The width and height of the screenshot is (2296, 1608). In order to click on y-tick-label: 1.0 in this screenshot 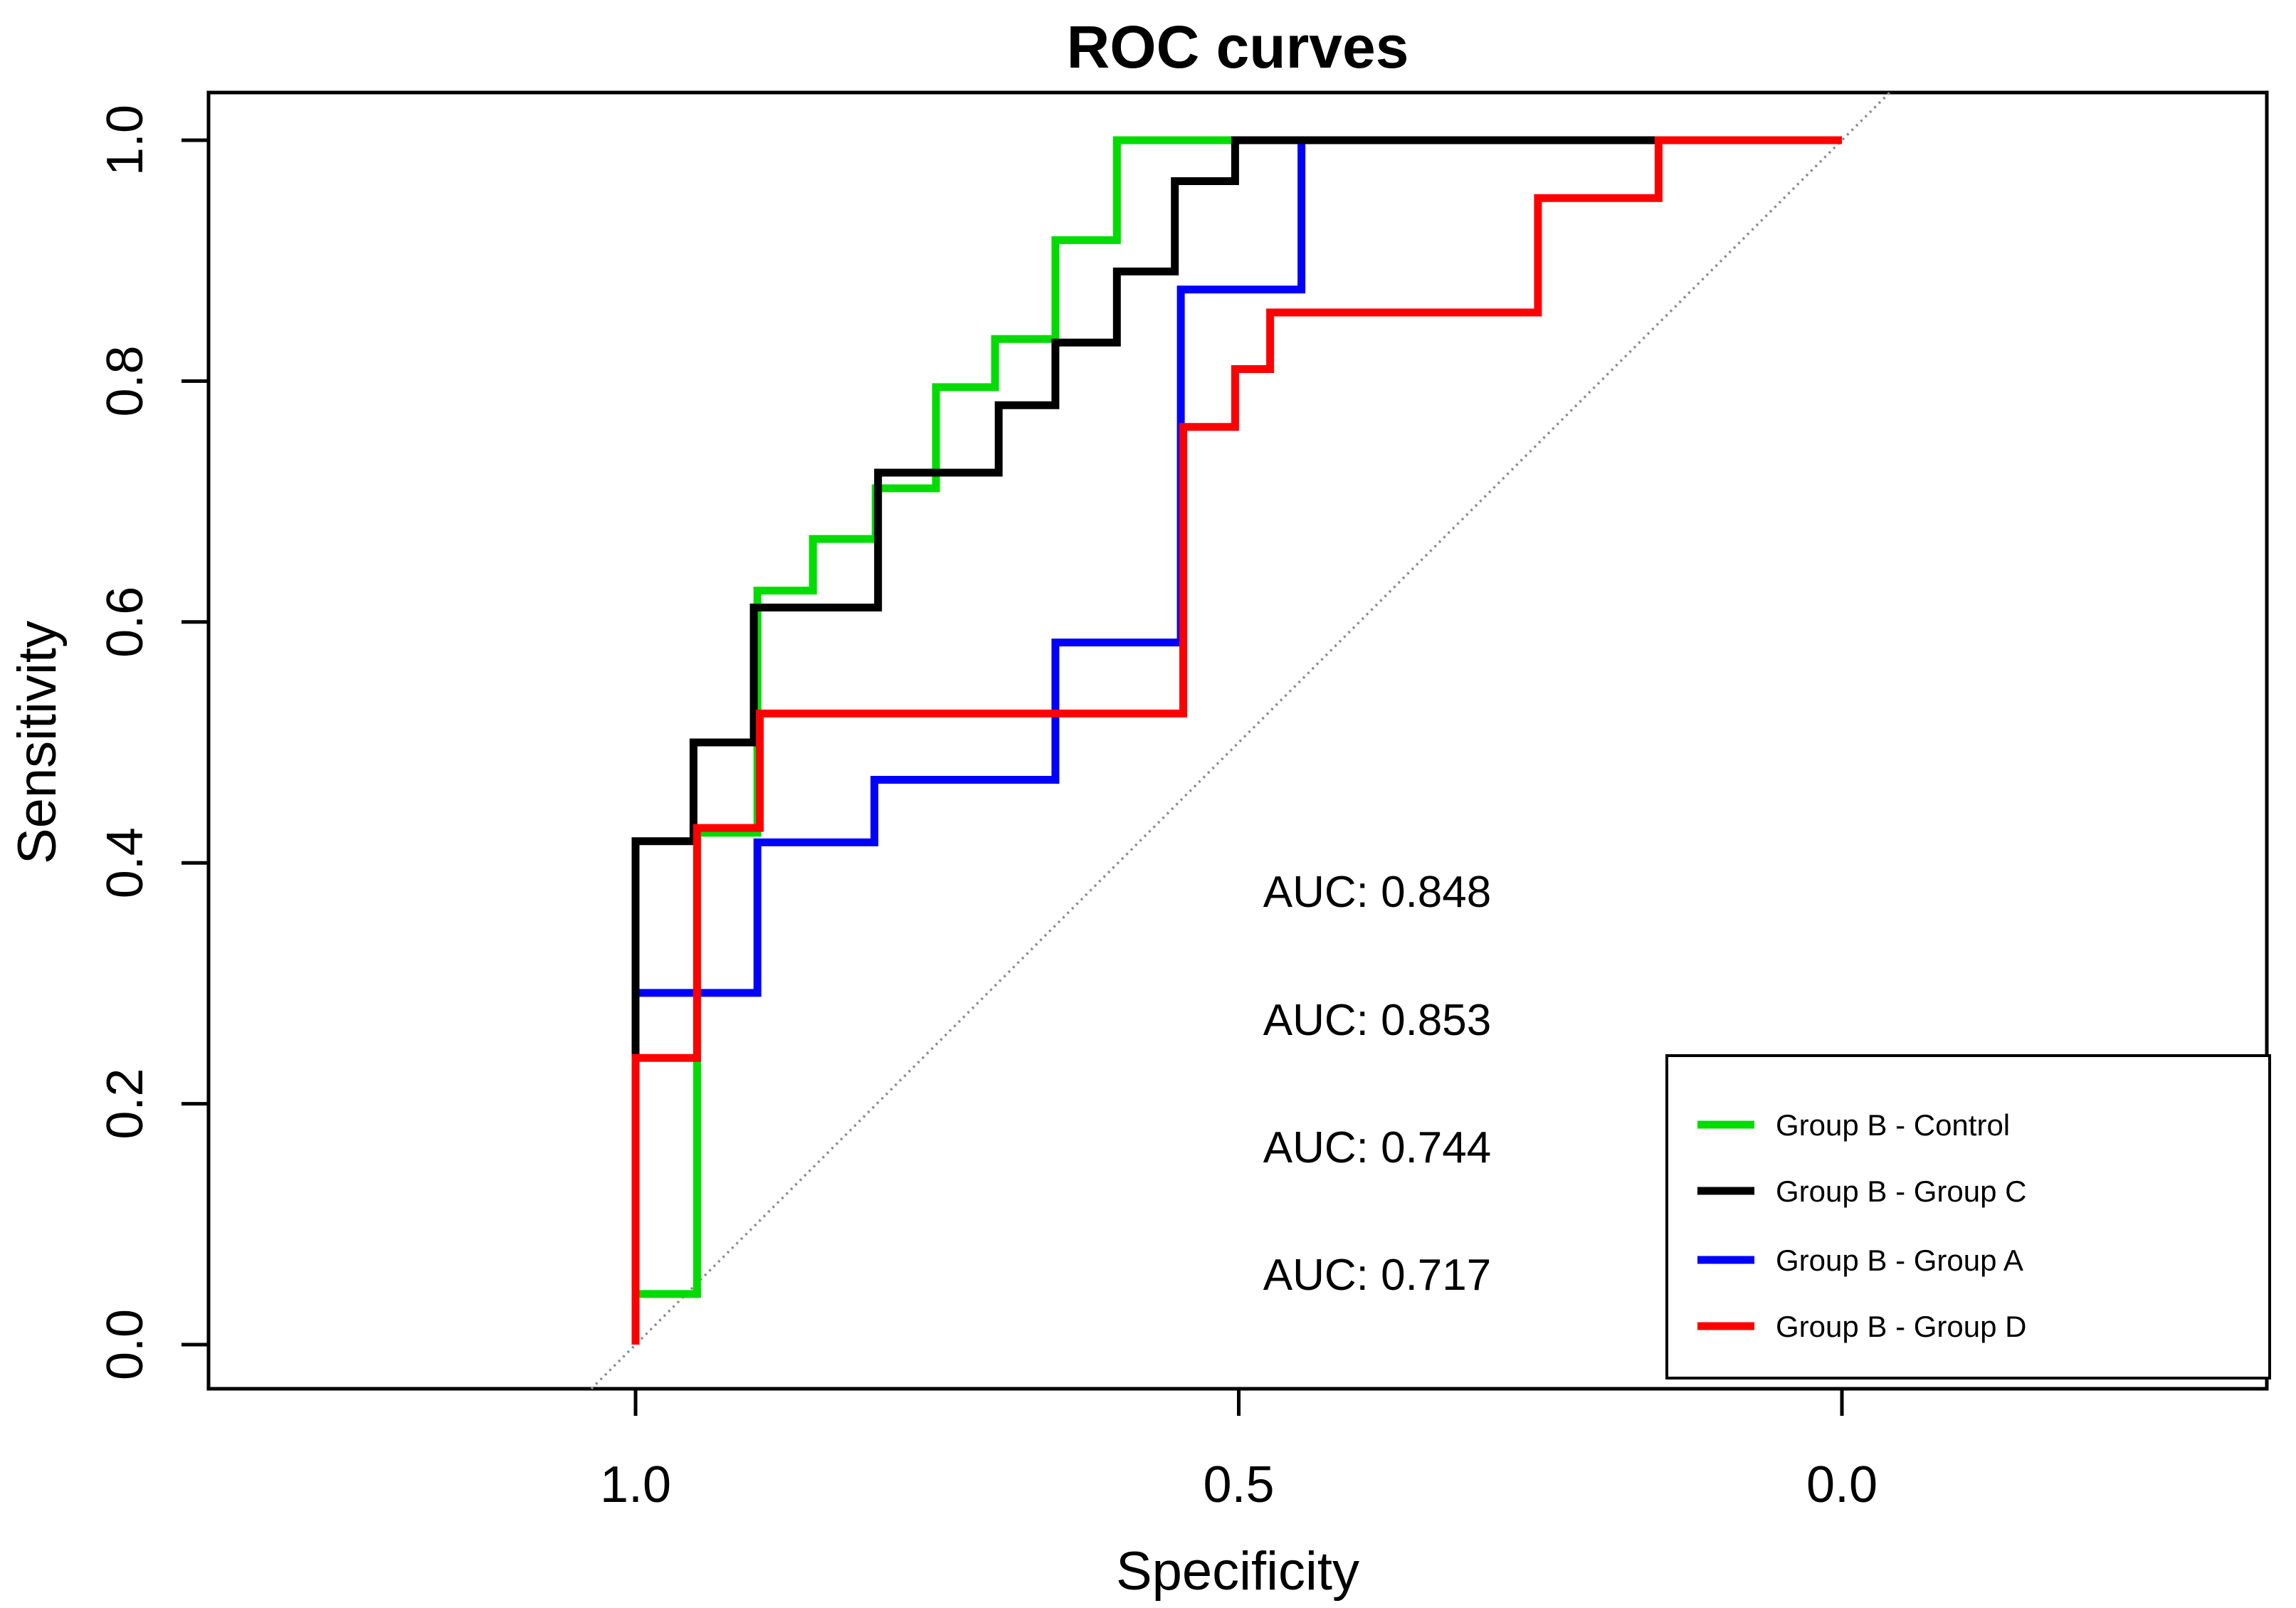, I will do `click(125, 141)`.